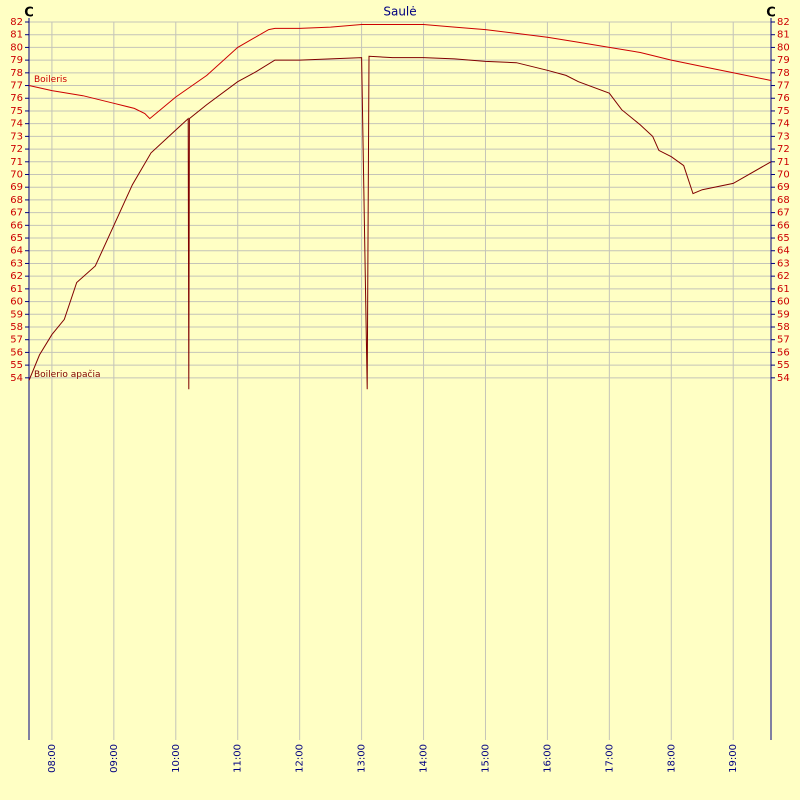  I want to click on series-label: Boilerio apačia, so click(67, 374).